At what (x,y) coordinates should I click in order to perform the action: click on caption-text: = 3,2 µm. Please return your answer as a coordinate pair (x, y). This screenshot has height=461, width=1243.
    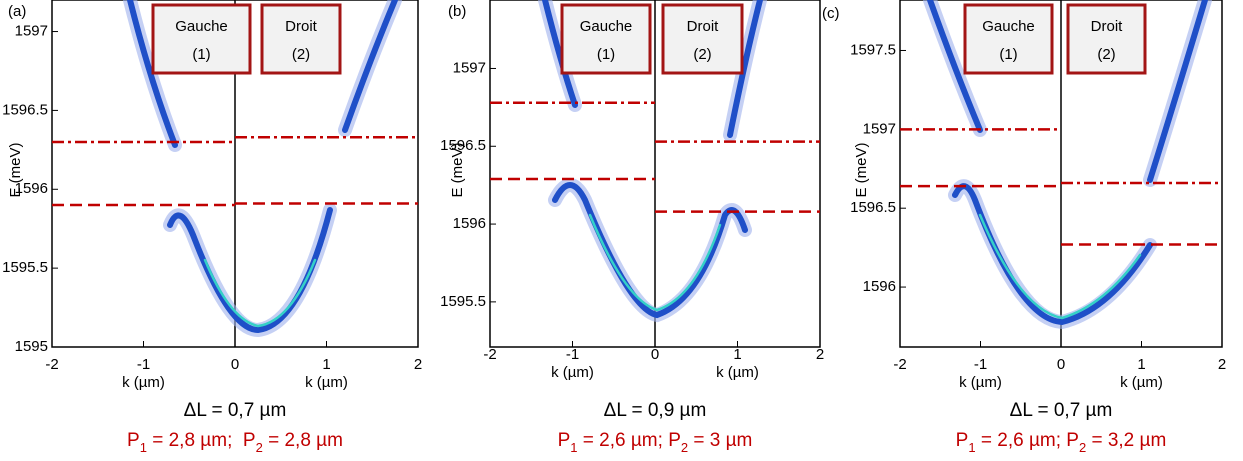
    Looking at the image, I should click on (1126, 440).